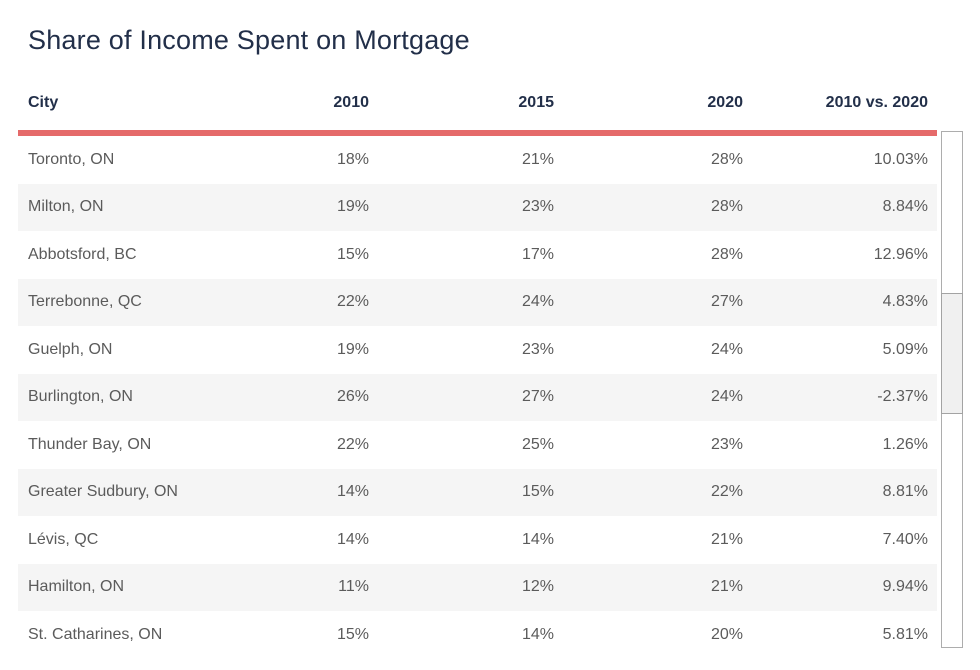 Image resolution: width=980 pixels, height=670 pixels. What do you see at coordinates (905, 302) in the screenshot?
I see `cell-2010-vs-2020: 4.83%` at bounding box center [905, 302].